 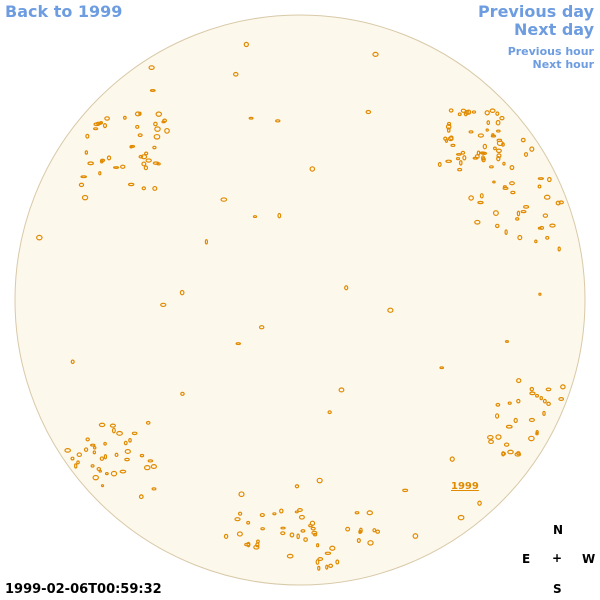 What do you see at coordinates (563, 64) in the screenshot?
I see `next-hour-link: Next hour` at bounding box center [563, 64].